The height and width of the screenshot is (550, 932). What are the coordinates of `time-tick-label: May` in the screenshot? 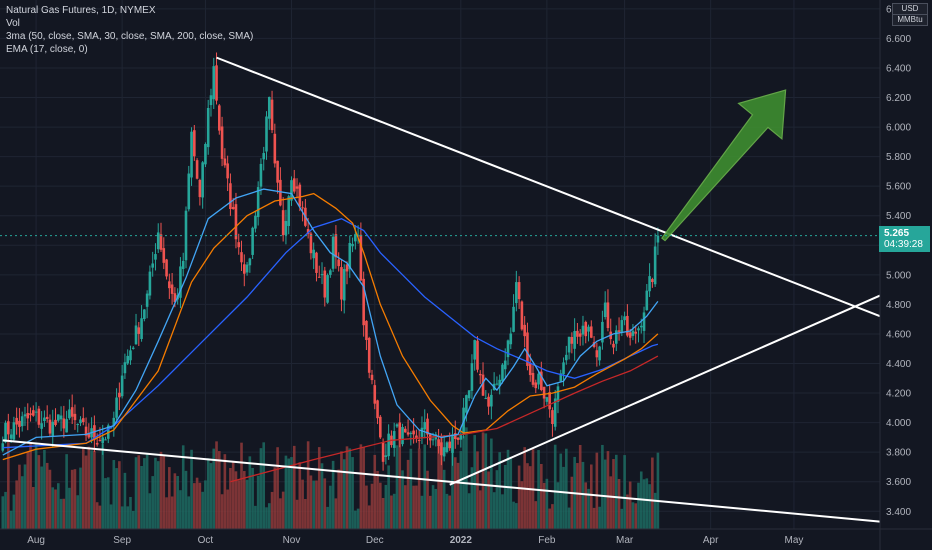 It's located at (793, 540).